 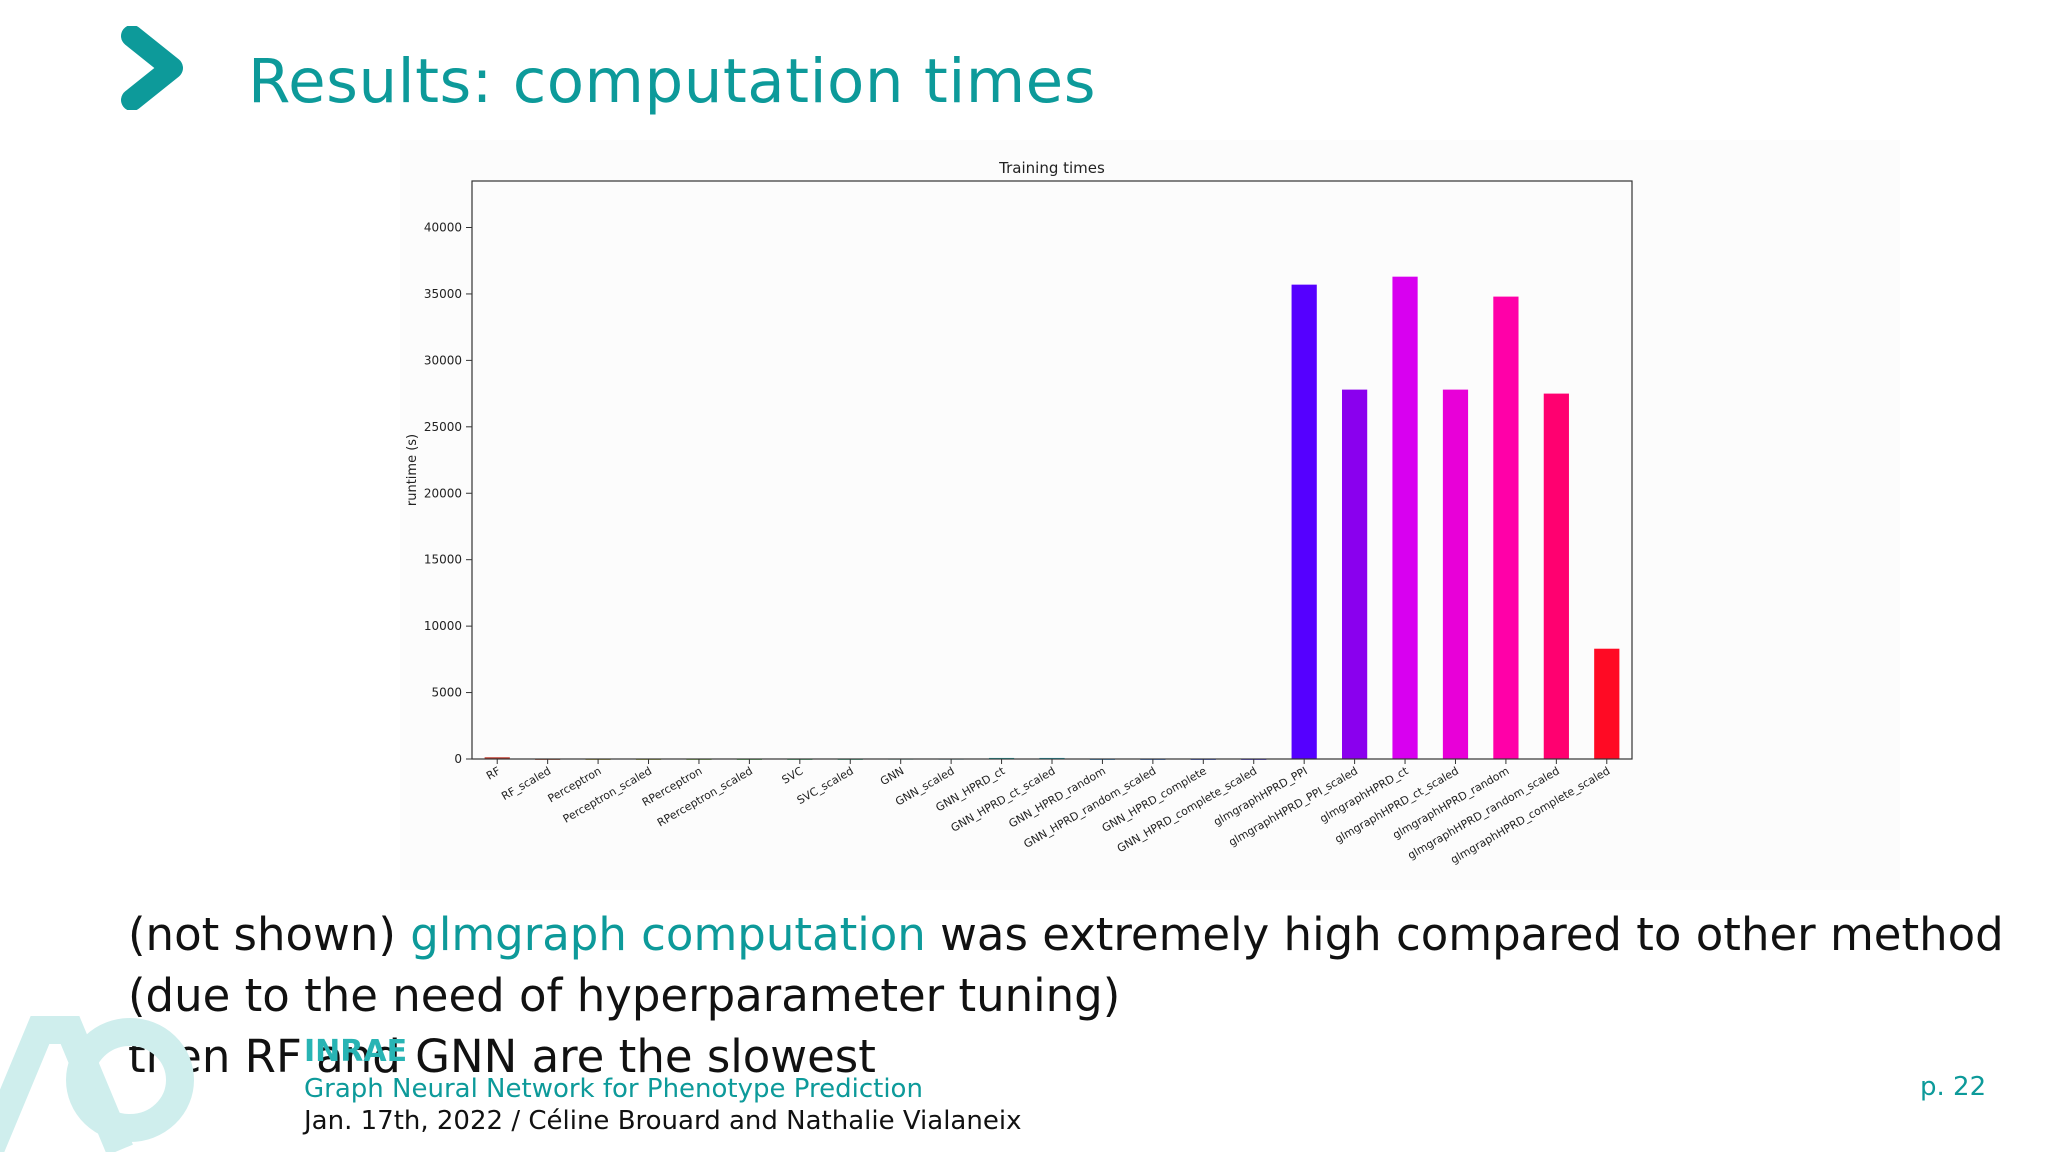 What do you see at coordinates (443, 427) in the screenshot?
I see `y-tick-label: 25000` at bounding box center [443, 427].